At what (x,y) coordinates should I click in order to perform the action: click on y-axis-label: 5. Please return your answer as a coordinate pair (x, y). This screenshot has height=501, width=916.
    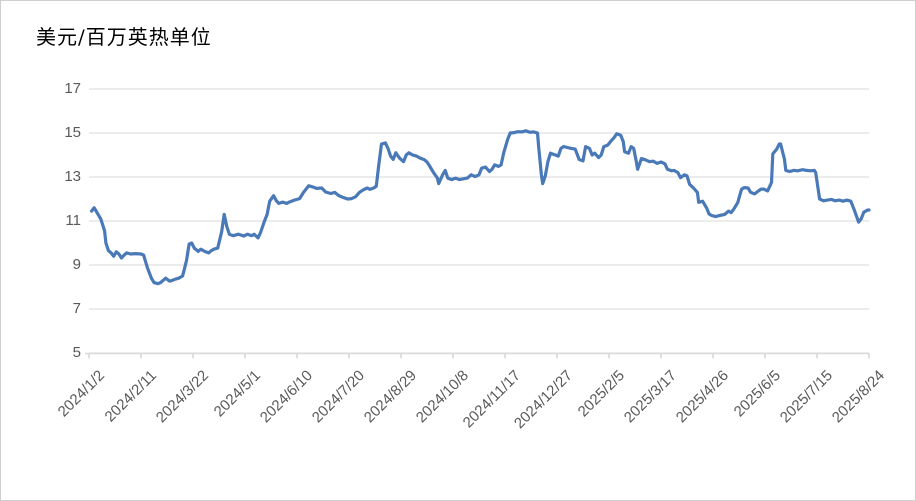
    Looking at the image, I should click on (76, 352).